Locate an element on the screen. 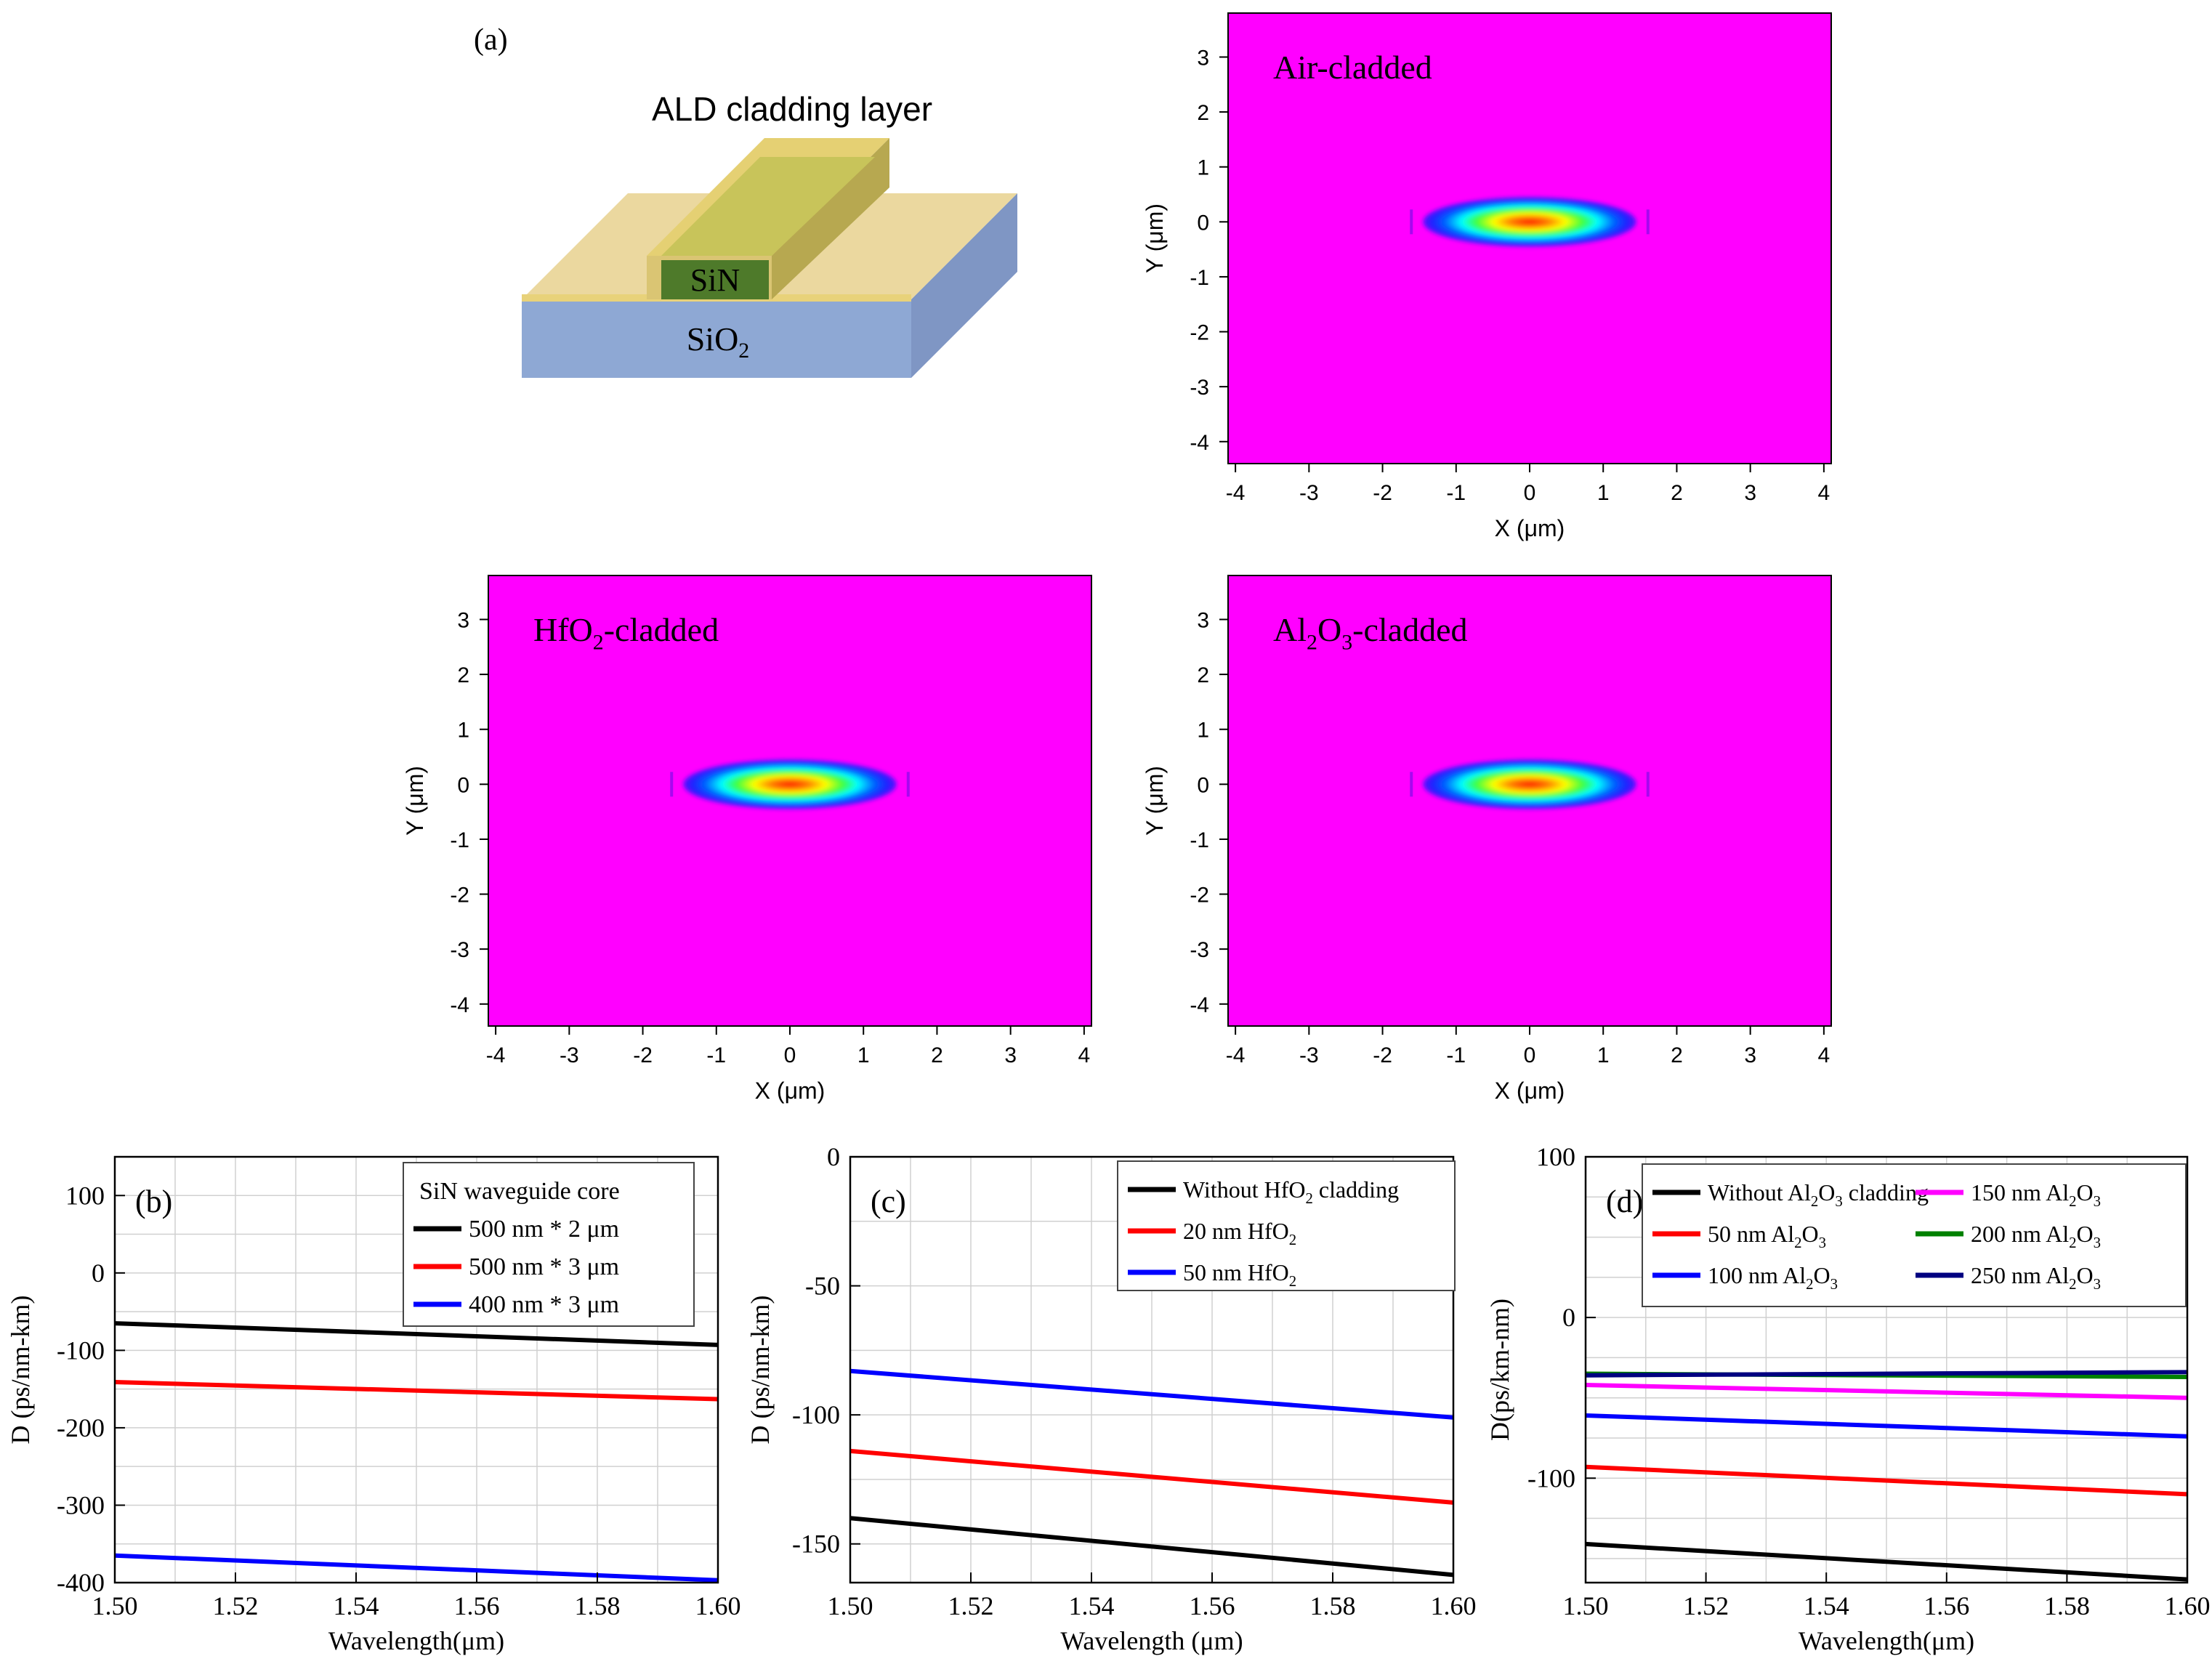 This screenshot has height=1664, width=2212. panel-label: (c) is located at coordinates (888, 1201).